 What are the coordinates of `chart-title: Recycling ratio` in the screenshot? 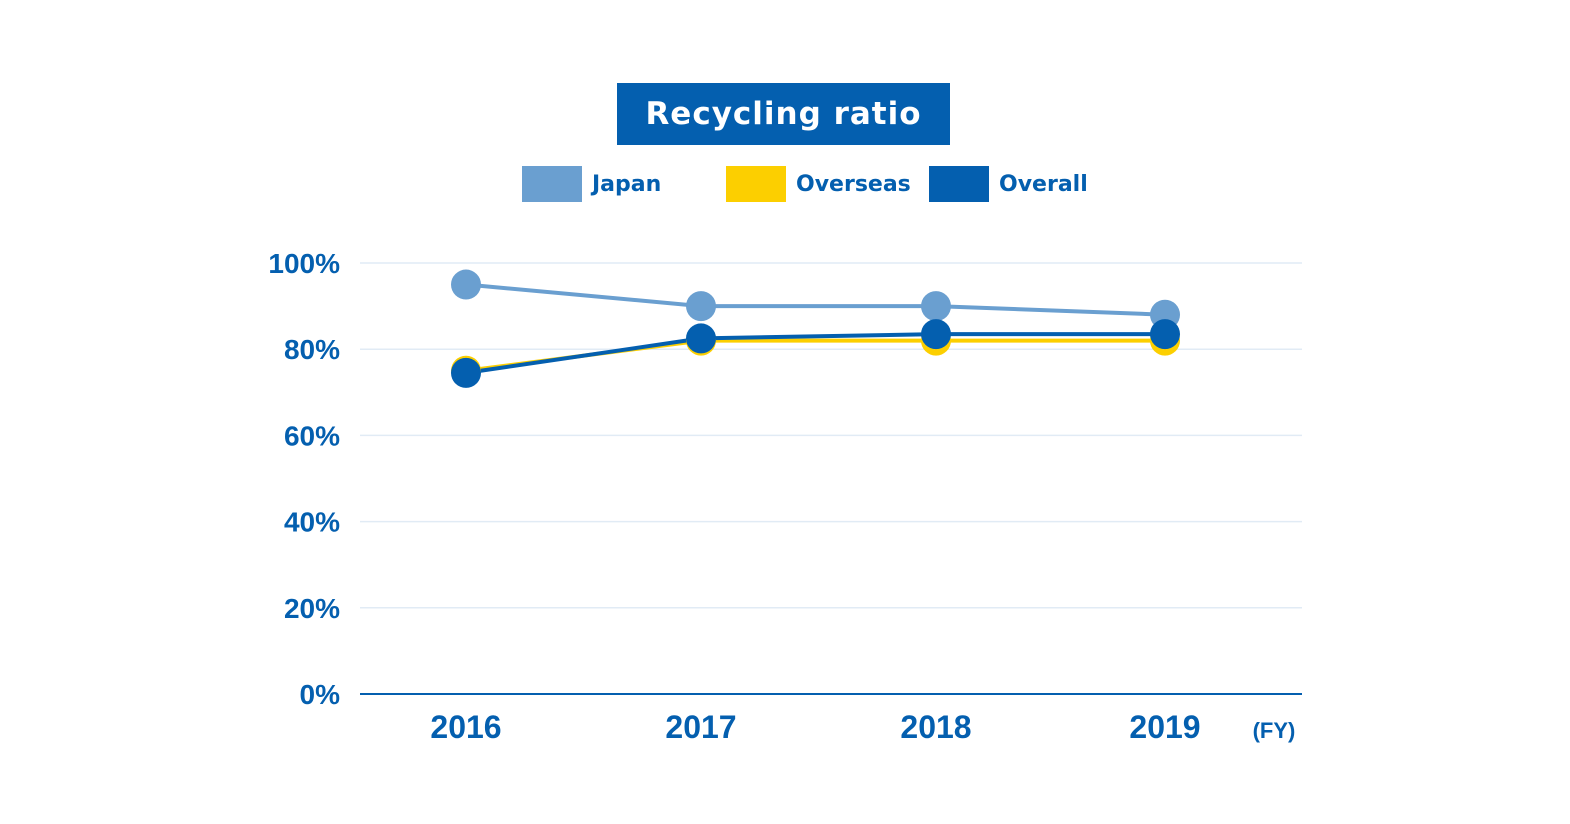 It's located at (783, 114).